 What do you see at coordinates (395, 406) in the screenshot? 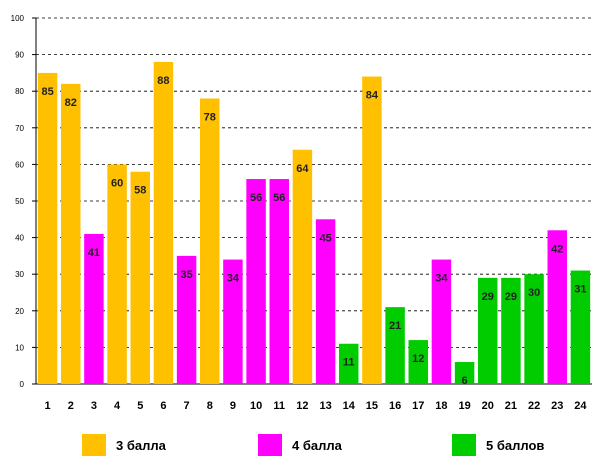
I see `x-tick-label: 16` at bounding box center [395, 406].